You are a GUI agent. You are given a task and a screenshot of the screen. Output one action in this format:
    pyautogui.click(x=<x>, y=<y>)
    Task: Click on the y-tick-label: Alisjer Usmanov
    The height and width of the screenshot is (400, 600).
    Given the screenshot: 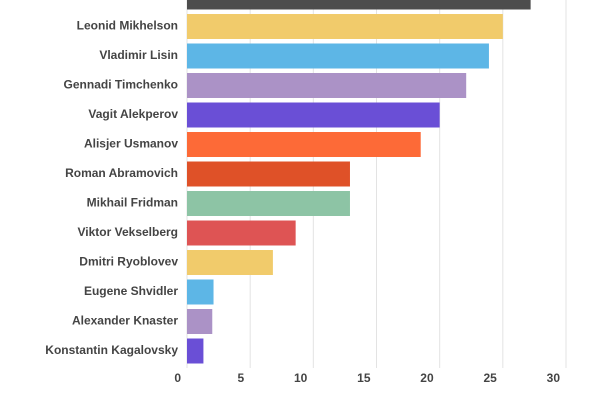 What is the action you would take?
    pyautogui.click(x=131, y=144)
    